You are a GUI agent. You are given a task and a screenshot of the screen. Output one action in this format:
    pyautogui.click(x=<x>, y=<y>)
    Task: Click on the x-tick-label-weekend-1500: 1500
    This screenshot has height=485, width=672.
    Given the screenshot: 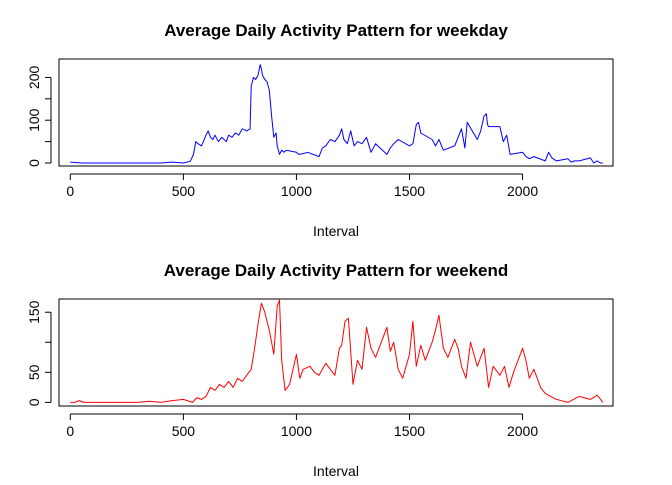 What is the action you would take?
    pyautogui.click(x=409, y=431)
    